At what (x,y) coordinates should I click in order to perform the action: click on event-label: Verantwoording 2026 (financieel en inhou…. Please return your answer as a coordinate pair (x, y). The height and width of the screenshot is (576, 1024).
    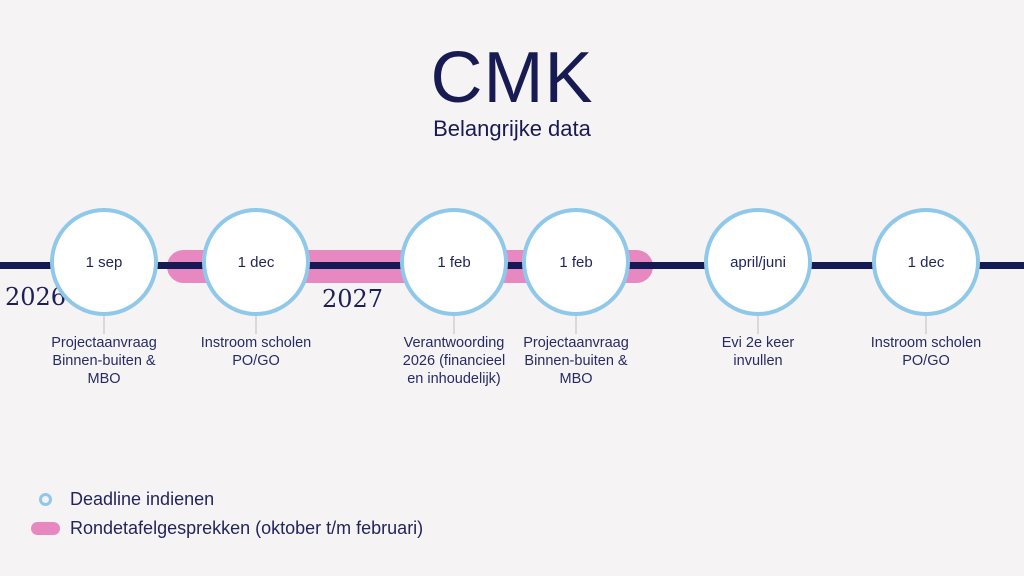
    Looking at the image, I should click on (454, 361).